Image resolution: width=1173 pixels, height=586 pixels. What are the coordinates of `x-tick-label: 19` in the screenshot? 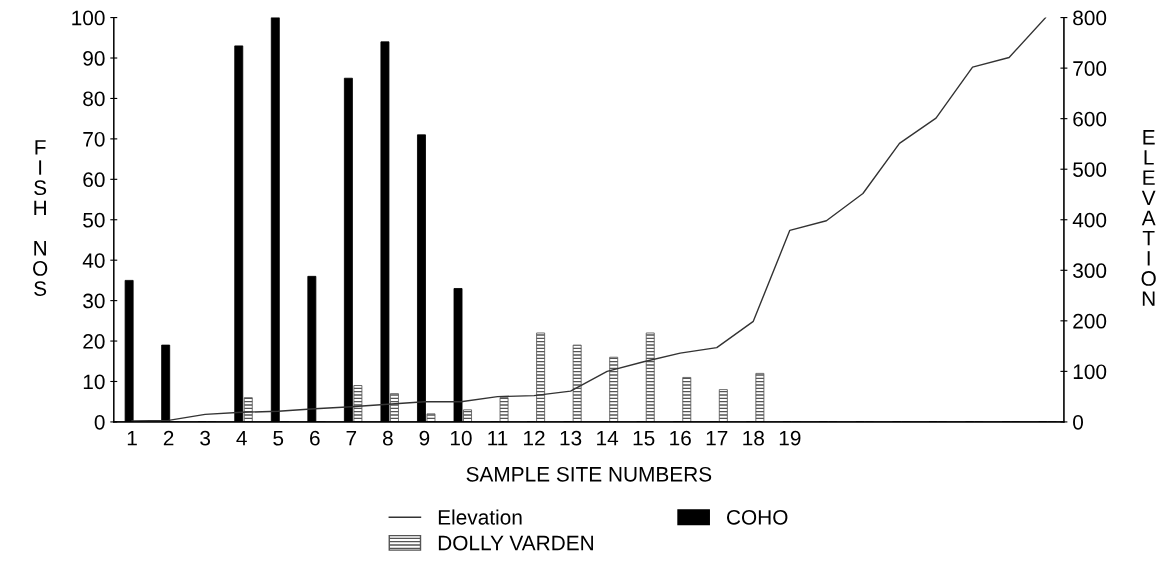 It's located at (790, 438).